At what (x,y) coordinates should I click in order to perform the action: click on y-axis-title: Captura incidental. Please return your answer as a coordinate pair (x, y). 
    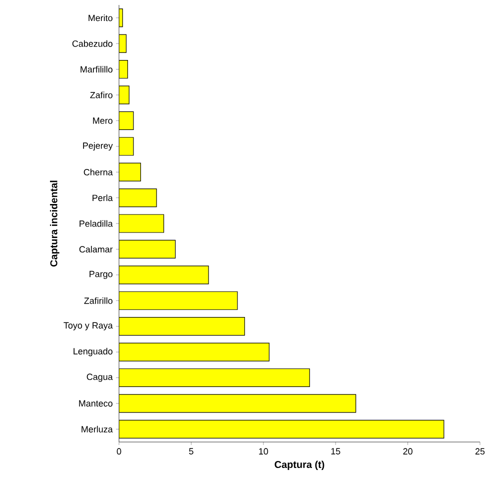
    Looking at the image, I should click on (55, 223).